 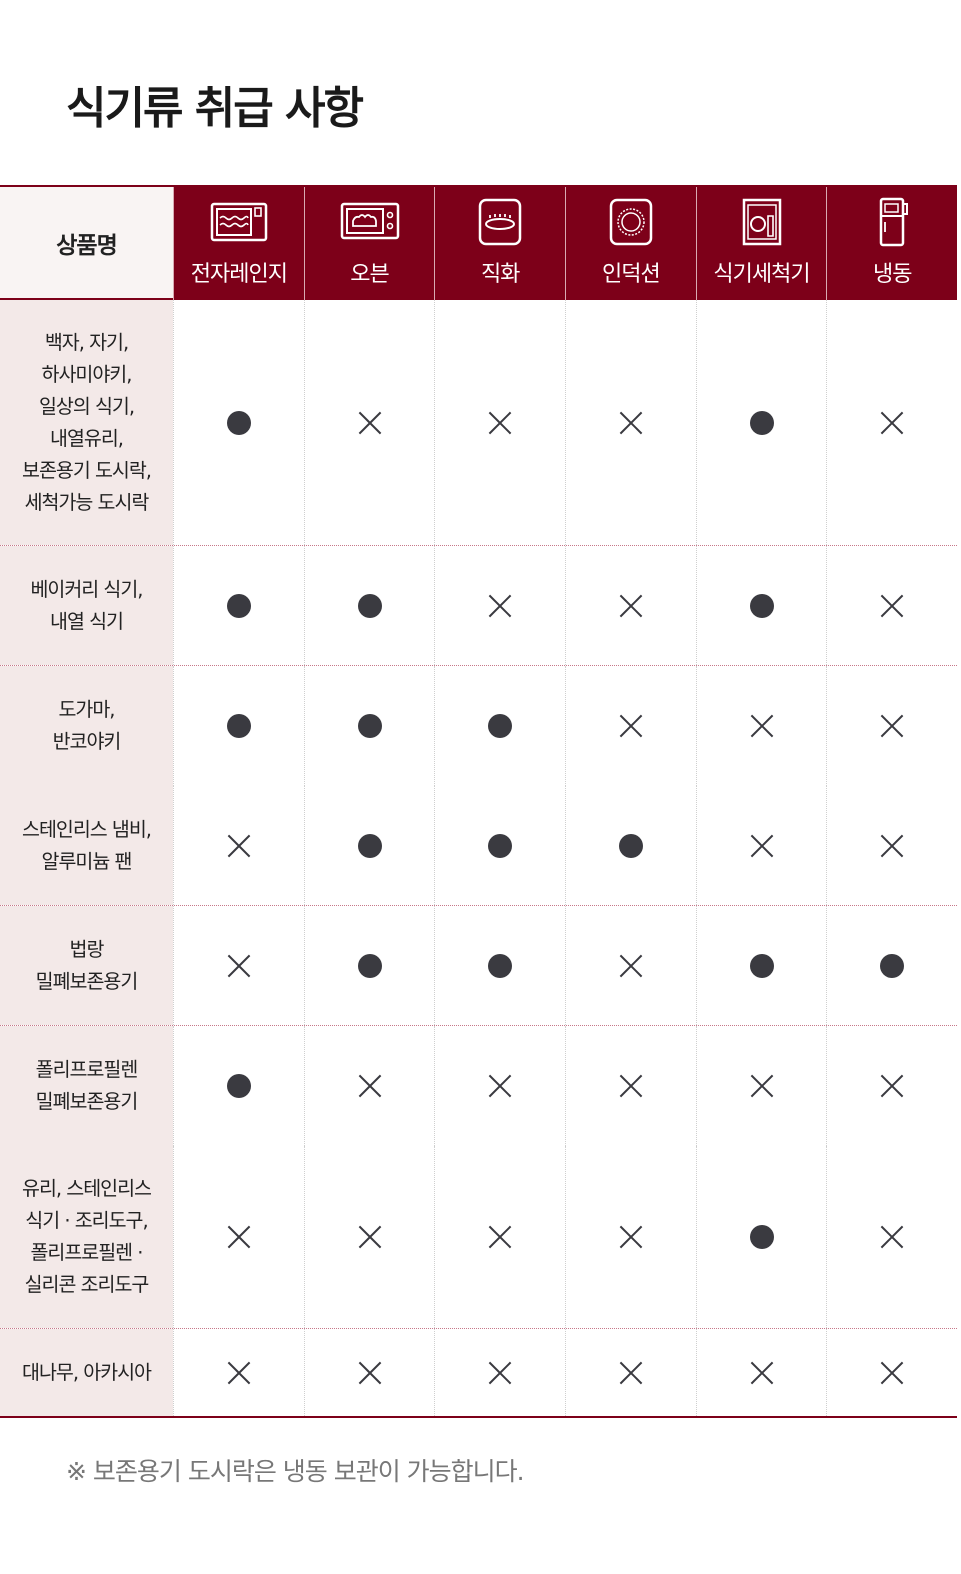 I want to click on header-column-2: 직화, so click(x=500, y=243).